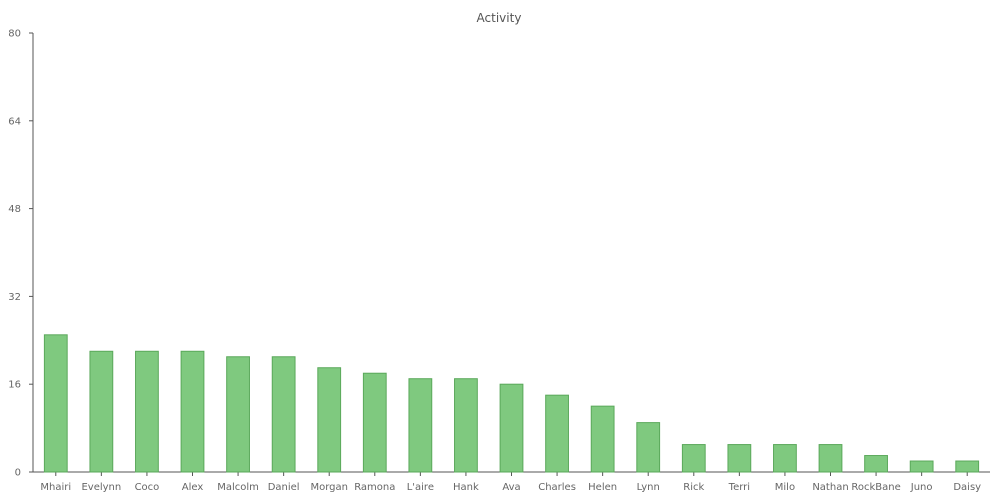 Image resolution: width=1000 pixels, height=500 pixels. I want to click on y-tick-label: 16, so click(14, 385).